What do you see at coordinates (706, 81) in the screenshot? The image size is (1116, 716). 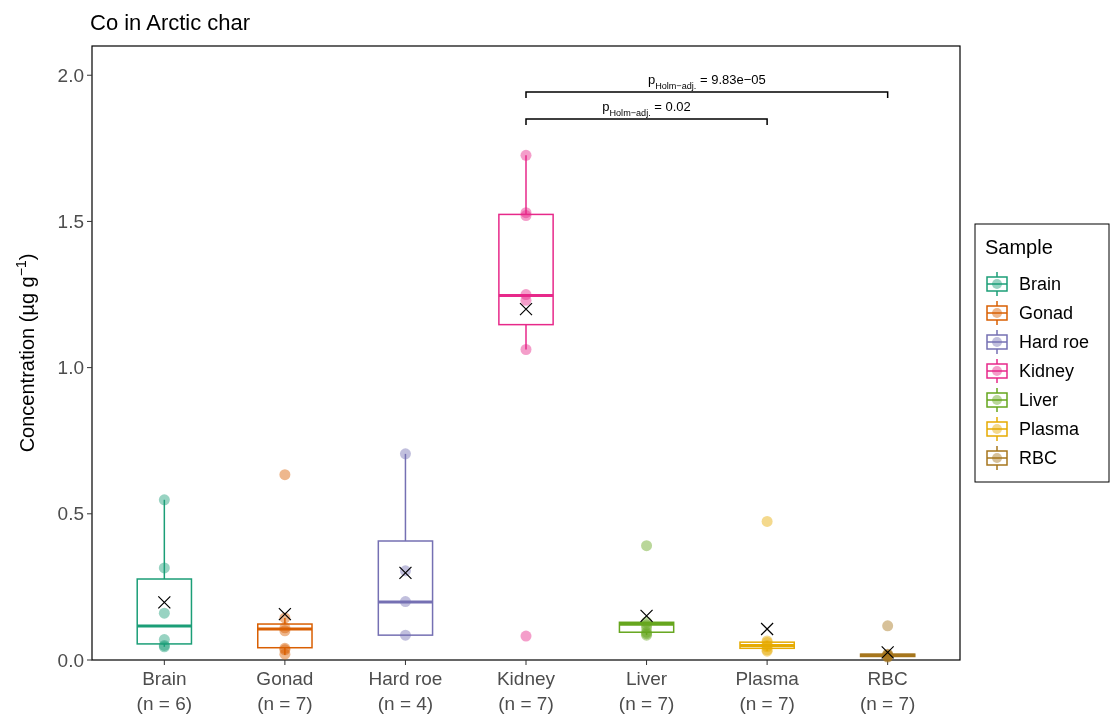 I see `annotation: p$_{Holm−adj.}$ = 9.83e−05` at bounding box center [706, 81].